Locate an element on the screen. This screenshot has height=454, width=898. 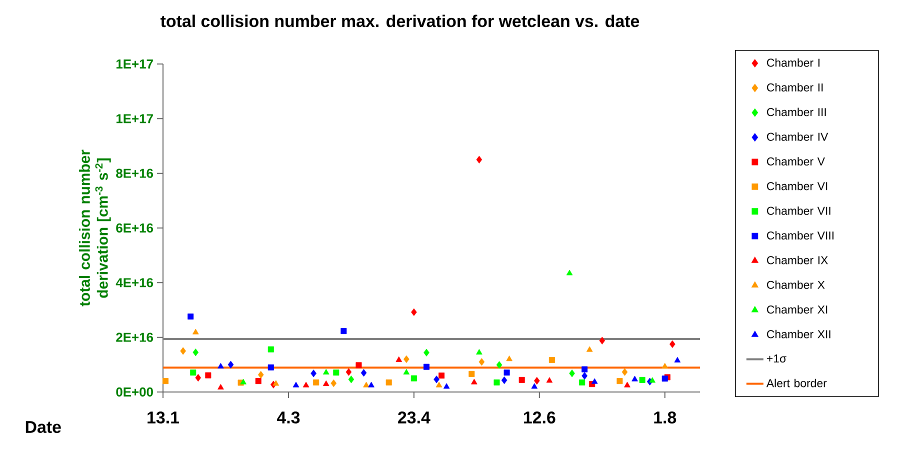
x-axis-title: Date is located at coordinates (43, 427).